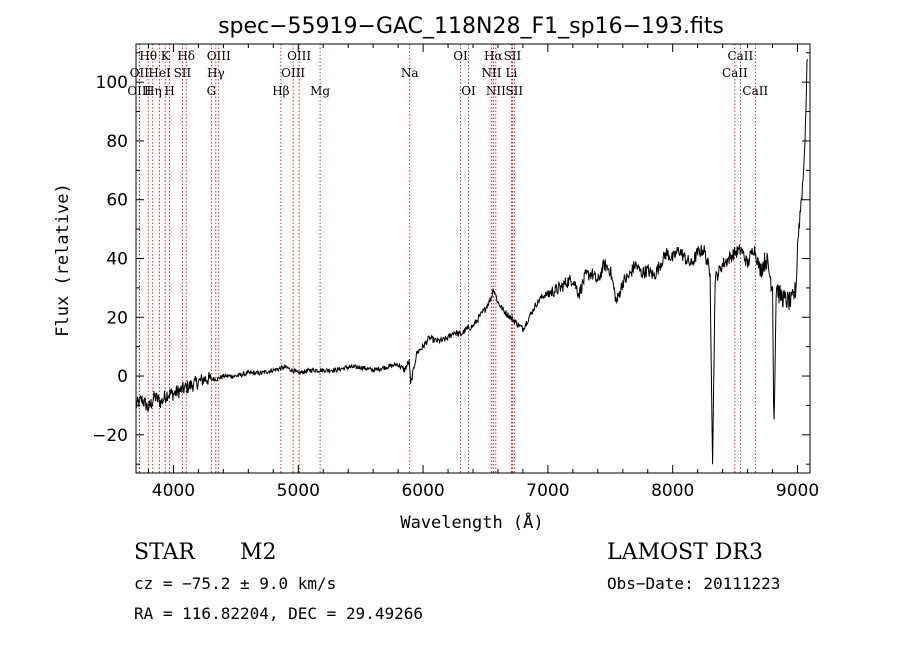 The width and height of the screenshot is (900, 649). What do you see at coordinates (422, 491) in the screenshot?
I see `x-tick-label: 6000` at bounding box center [422, 491].